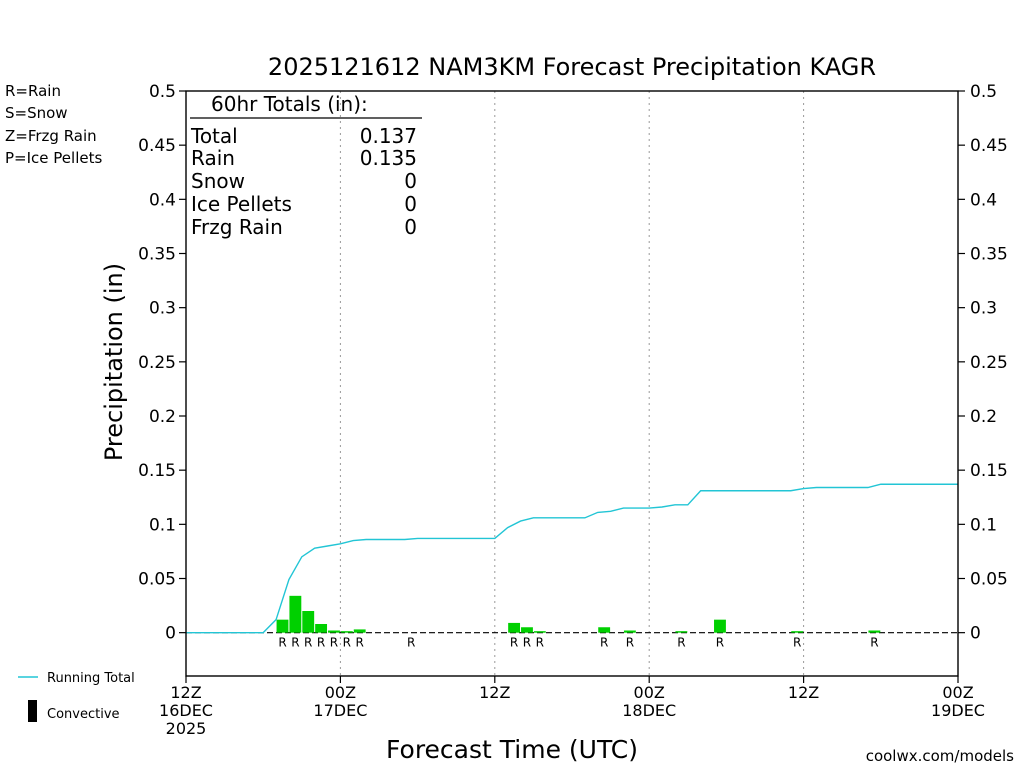 The height and width of the screenshot is (768, 1024). I want to click on x-tick-label: 16DEC, so click(186, 710).